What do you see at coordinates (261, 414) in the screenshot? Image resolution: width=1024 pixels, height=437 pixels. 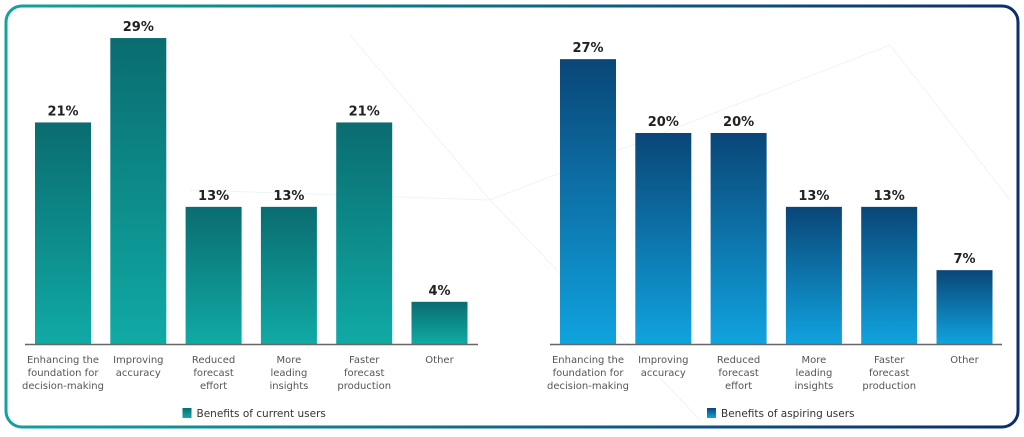 I see `legend-label: Benefits of current users` at bounding box center [261, 414].